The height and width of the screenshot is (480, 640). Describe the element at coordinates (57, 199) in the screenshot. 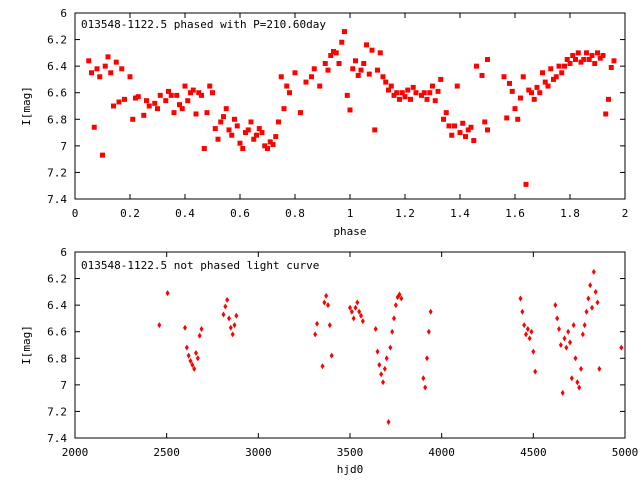

I see `phased-y-tick-label: 7.4` at that location.